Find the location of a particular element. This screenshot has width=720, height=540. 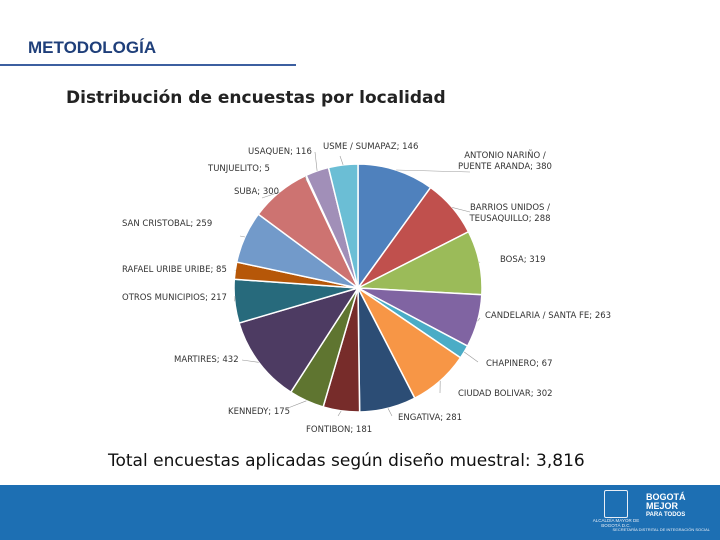

brand-line-1: BOGOTÁ is located at coordinates (666, 497).